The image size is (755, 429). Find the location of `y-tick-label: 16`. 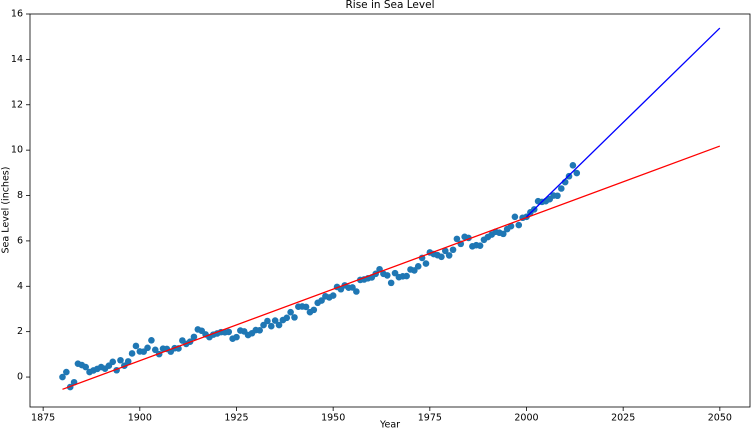

y-tick-label: 16 is located at coordinates (17, 14).